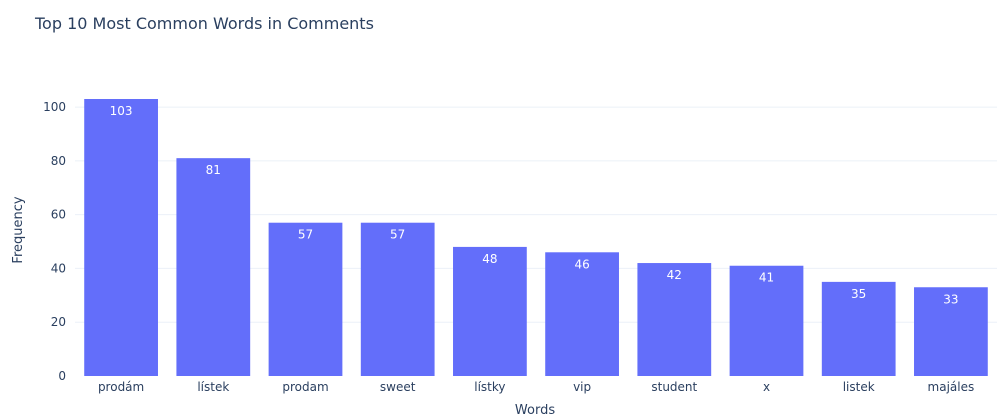  What do you see at coordinates (58, 161) in the screenshot?
I see `y-tick-label: 80` at bounding box center [58, 161].